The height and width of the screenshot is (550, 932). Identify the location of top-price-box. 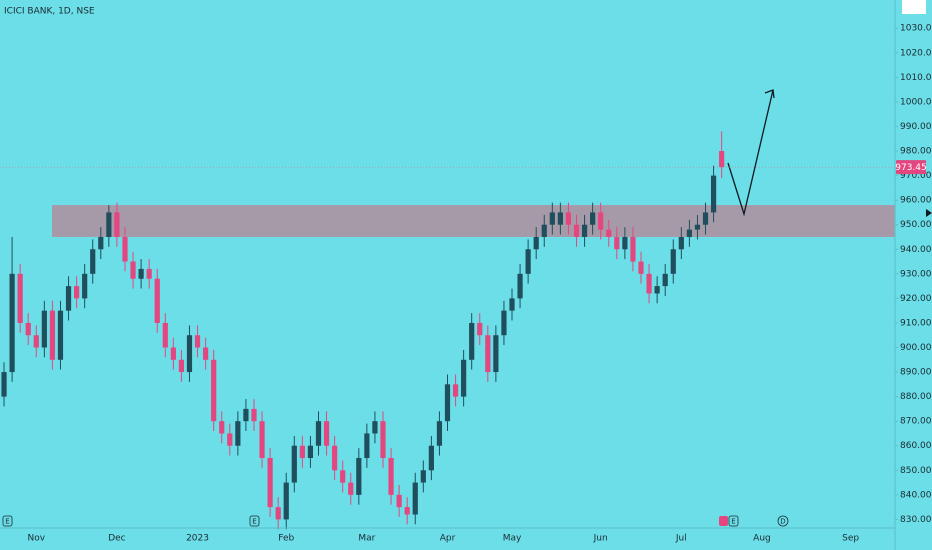
(914, 7).